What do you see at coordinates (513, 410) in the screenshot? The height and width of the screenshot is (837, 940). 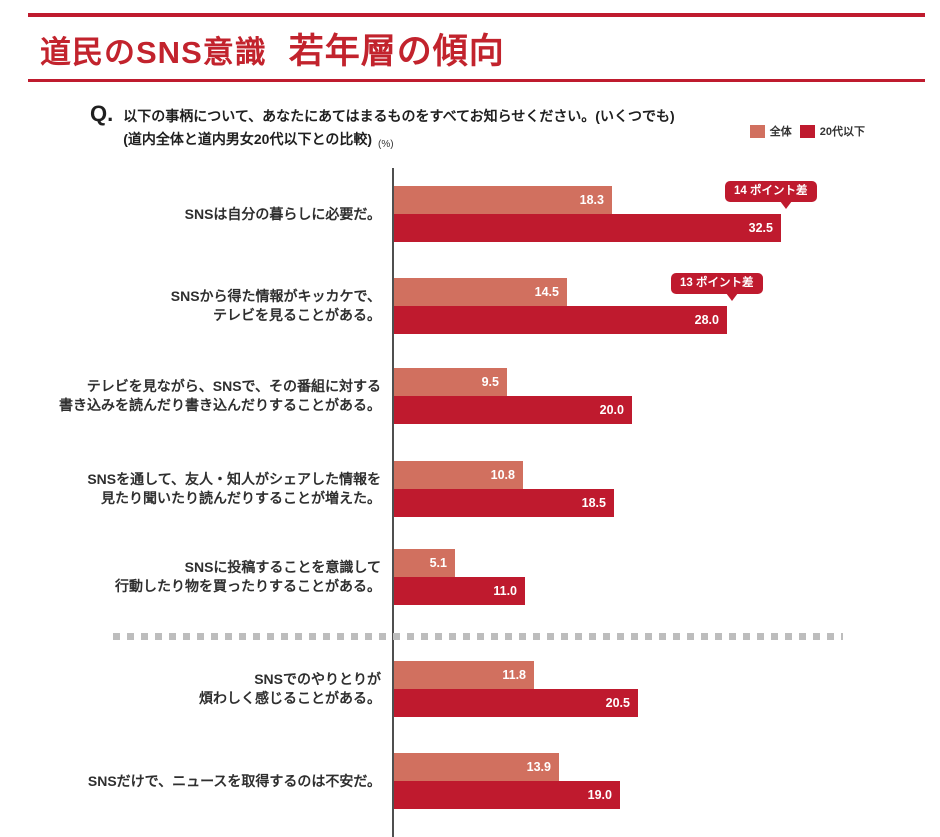 I see `bar-young: 20.0` at bounding box center [513, 410].